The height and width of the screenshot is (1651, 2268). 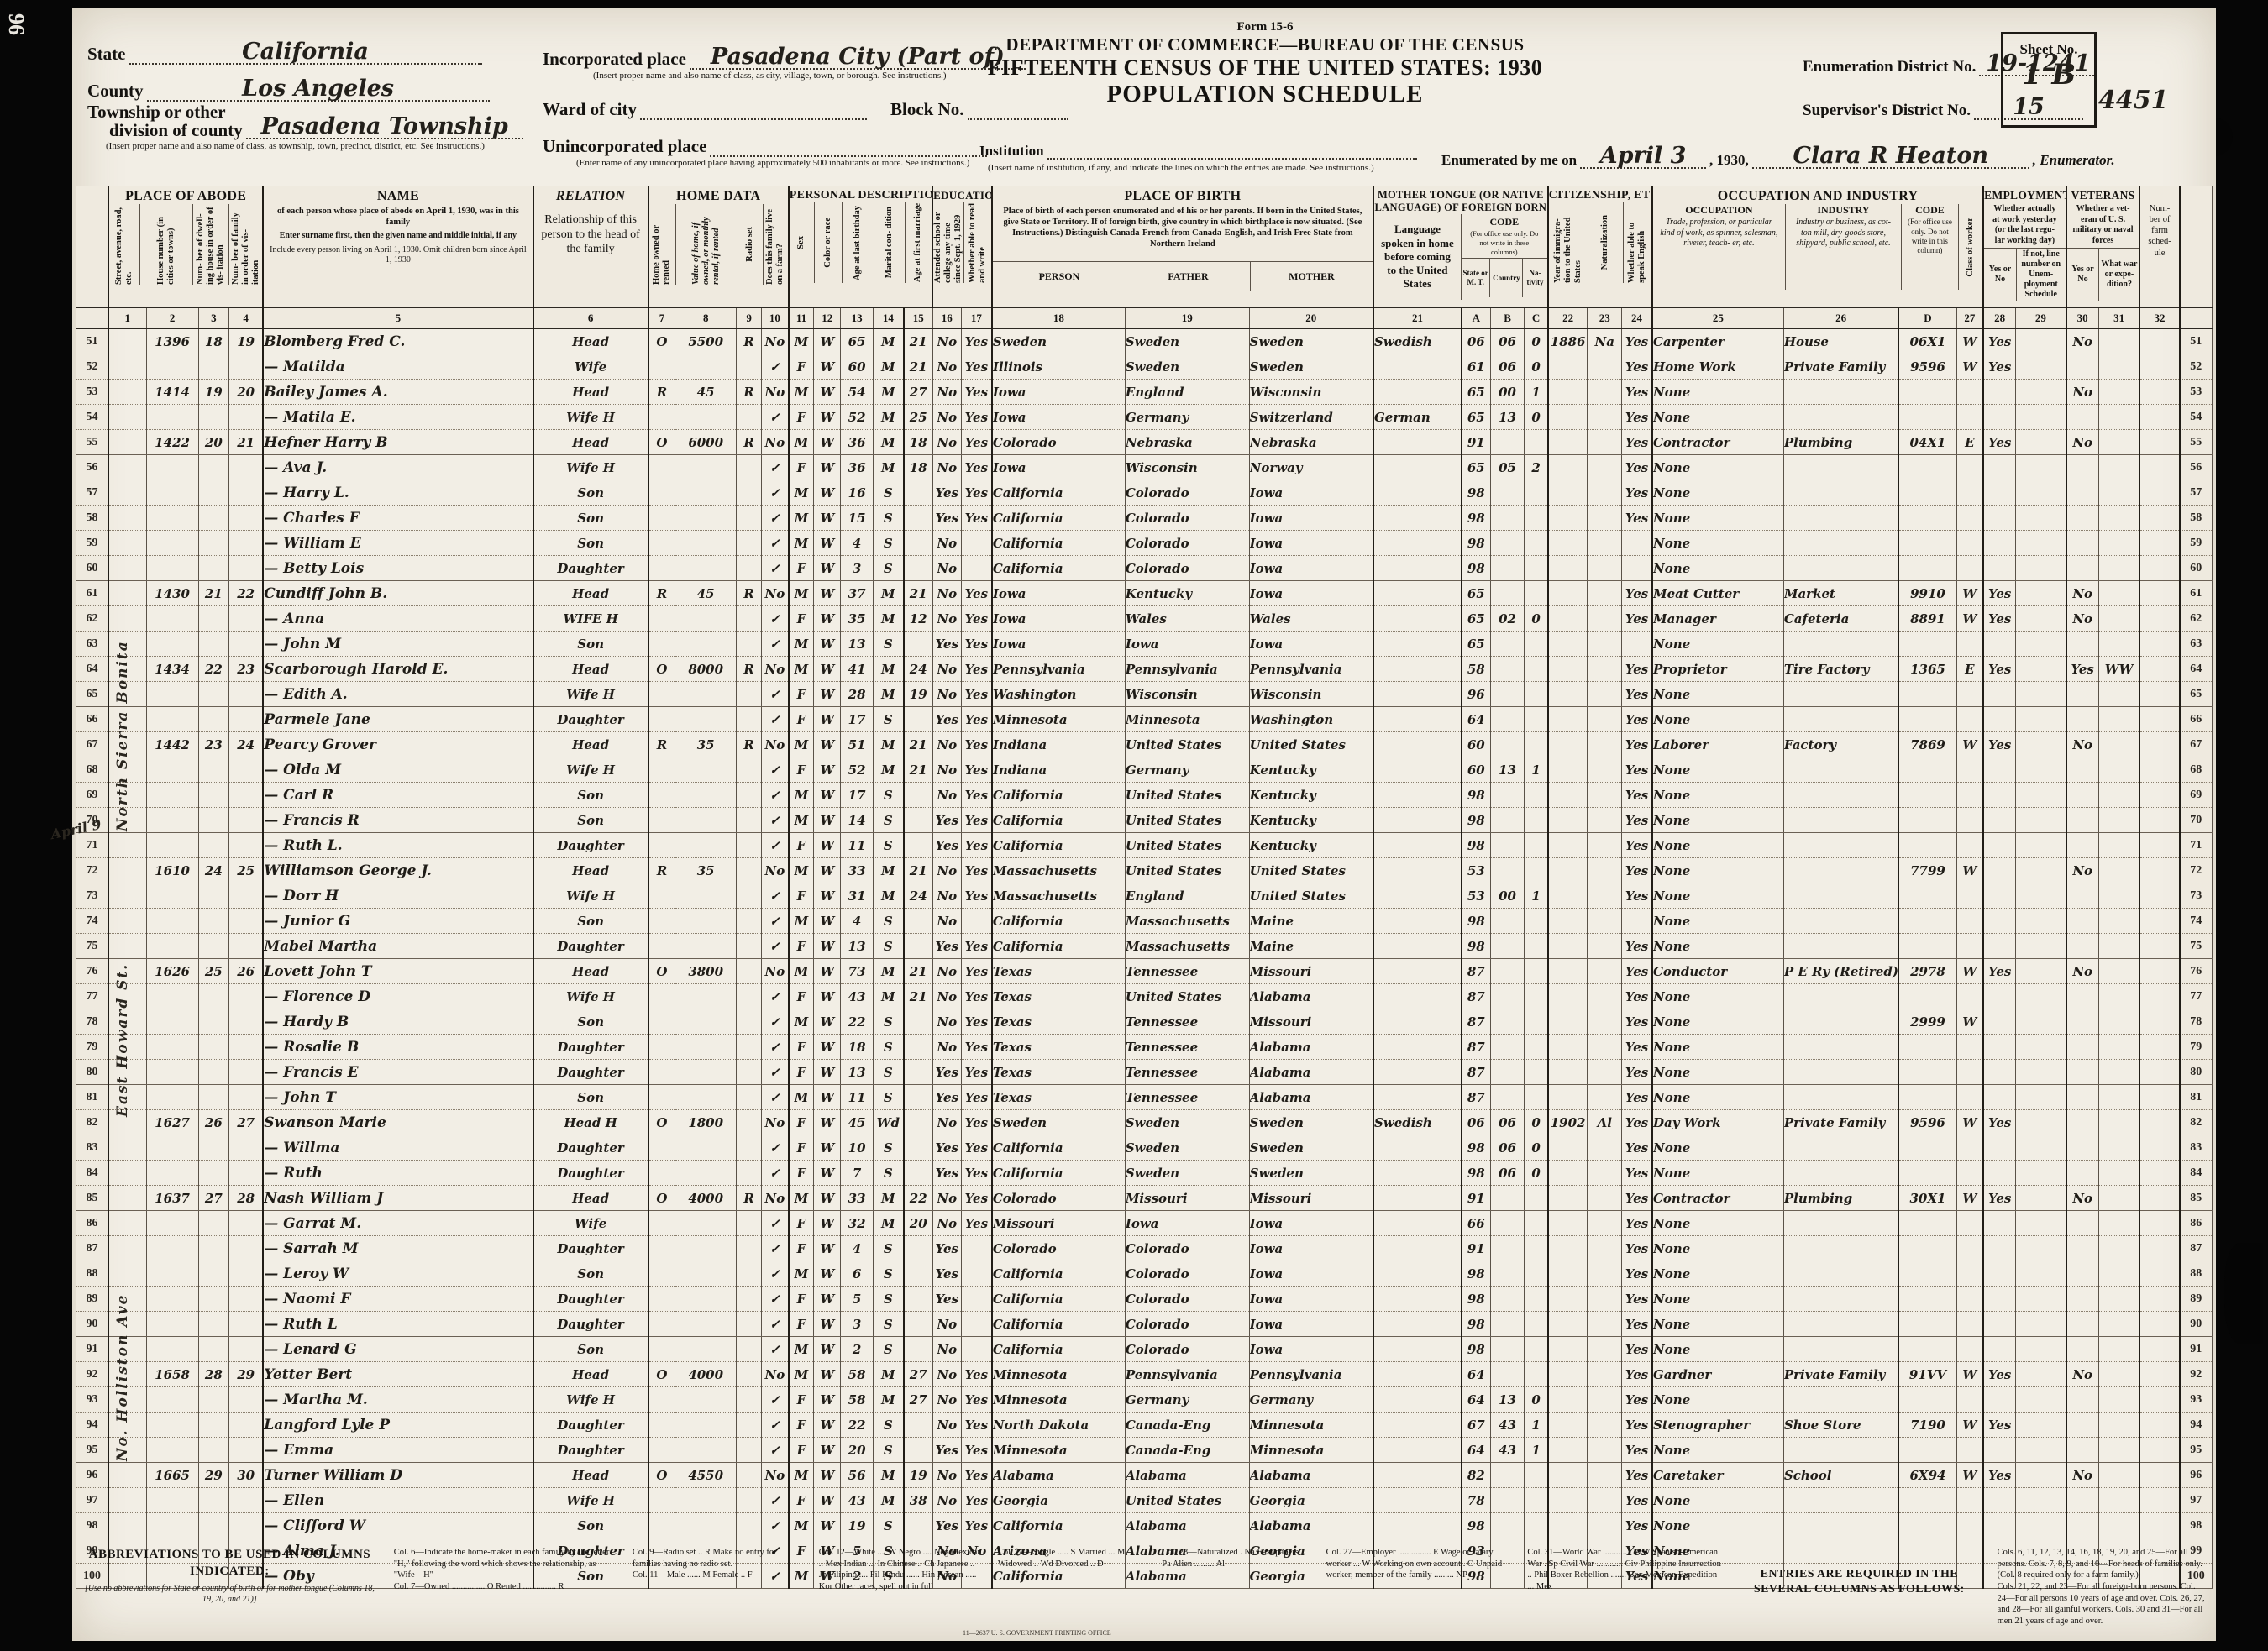 I want to click on line-number: 98, so click(x=92, y=1525).